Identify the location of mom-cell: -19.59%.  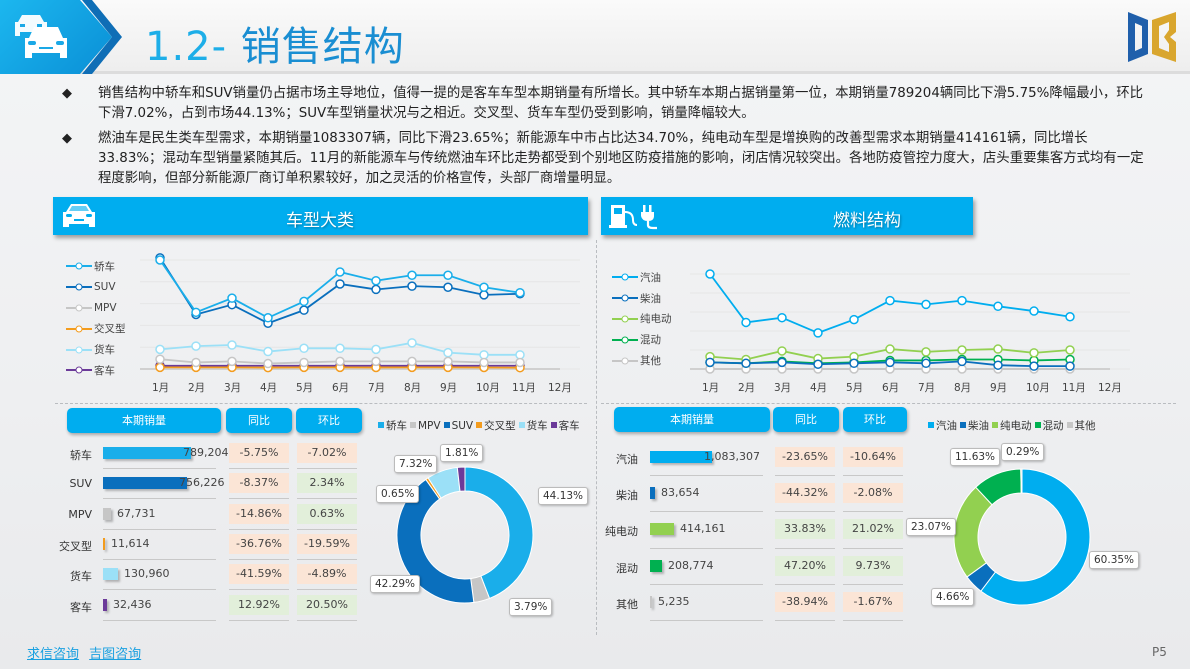
(327, 543).